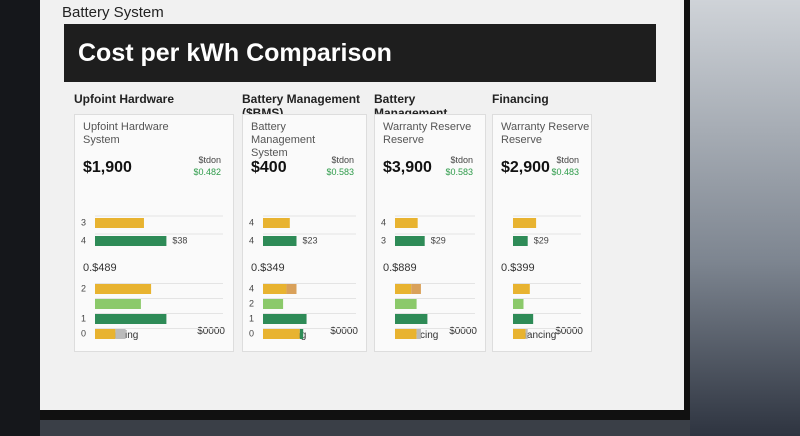 This screenshot has height=436, width=800. Describe the element at coordinates (20, 218) in the screenshot. I see `bezel` at that location.